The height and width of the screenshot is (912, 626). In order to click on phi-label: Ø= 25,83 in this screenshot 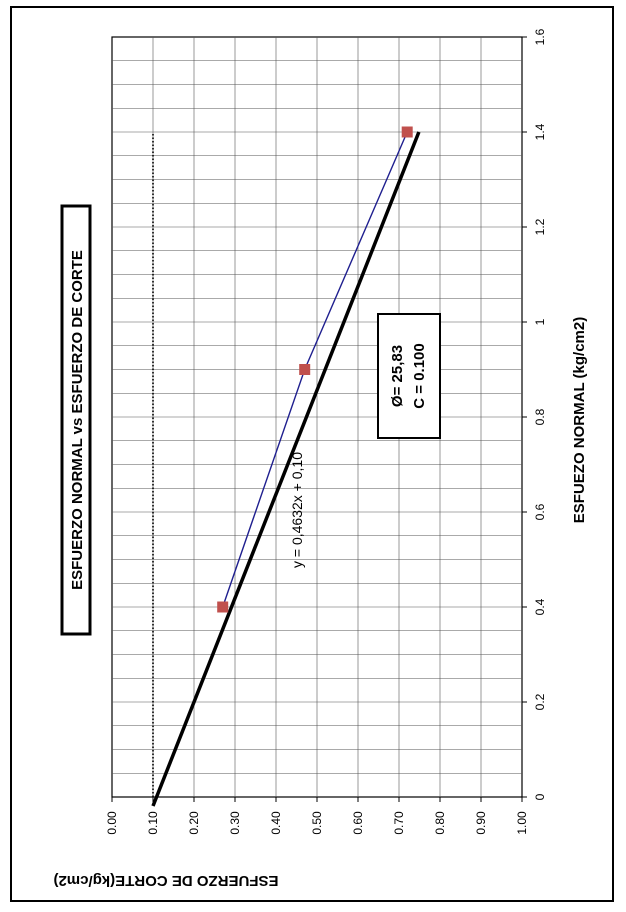, I will do `click(397, 376)`.